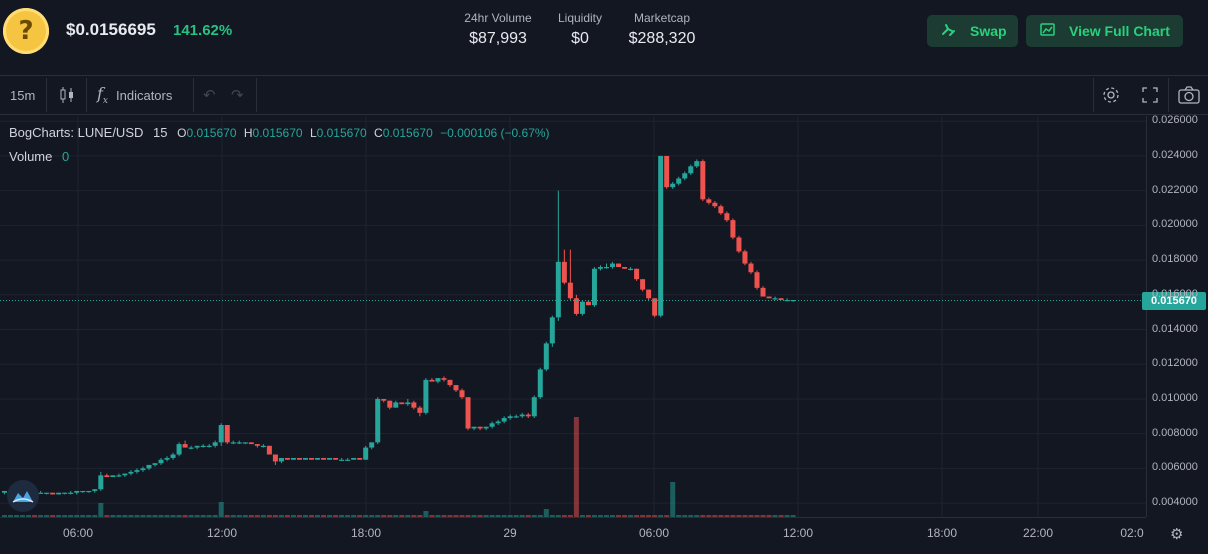 This screenshot has height=554, width=1208. Describe the element at coordinates (1177, 534) in the screenshot. I see `axis-settings-gear-icon: ⚙` at that location.